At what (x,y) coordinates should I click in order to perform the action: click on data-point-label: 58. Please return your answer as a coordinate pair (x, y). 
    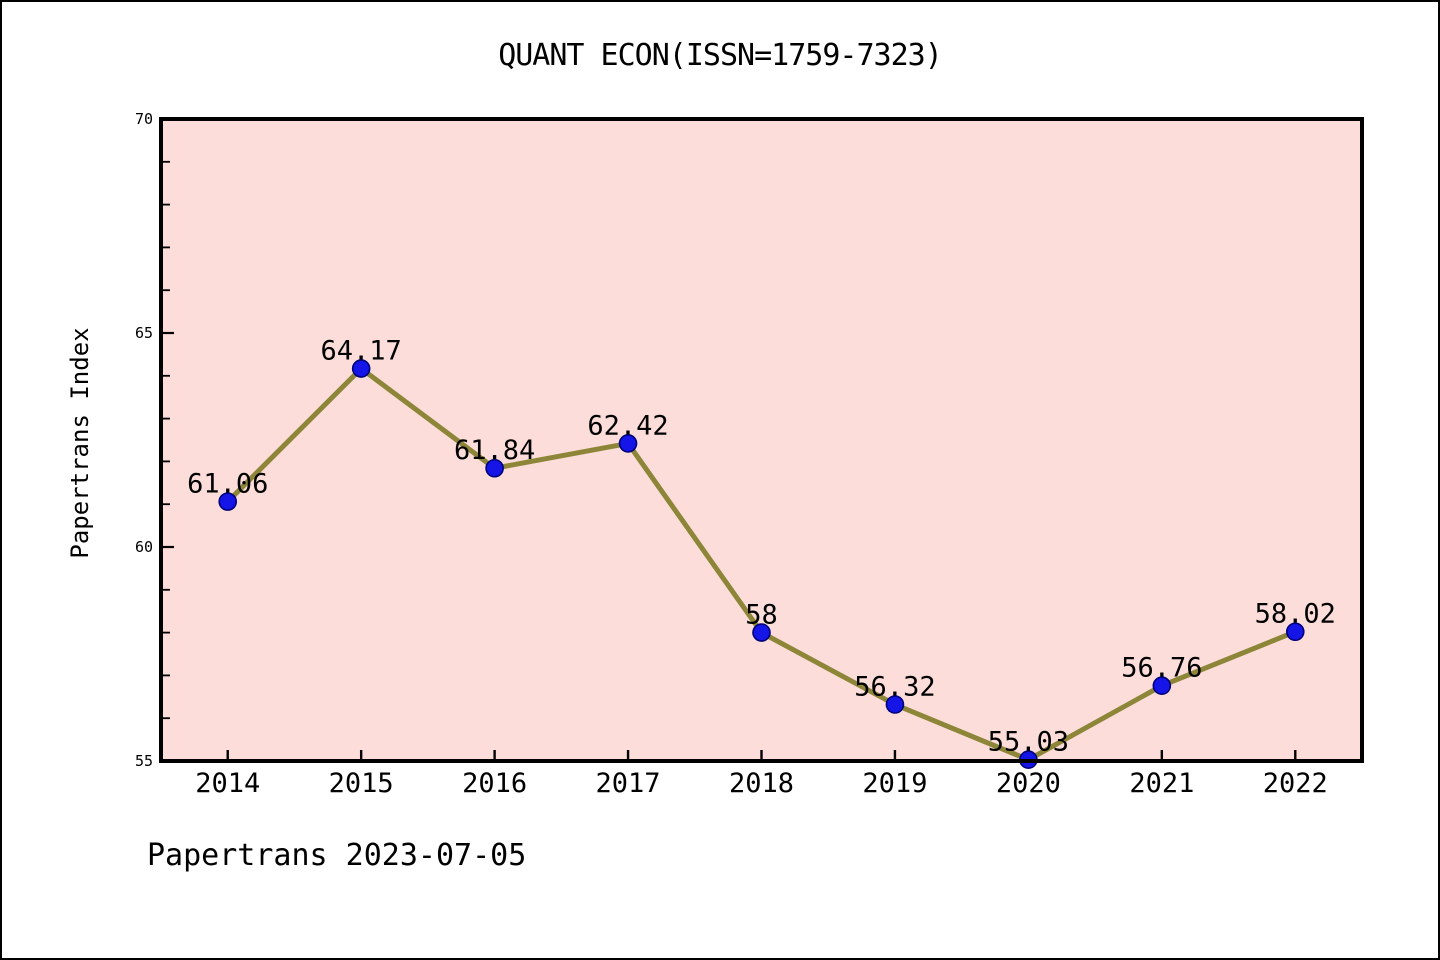
    Looking at the image, I should click on (761, 615).